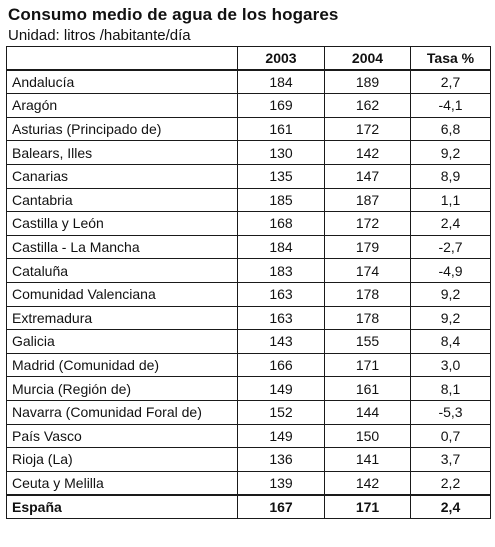 This screenshot has width=495, height=547. I want to click on table-row: Castilla - La Mancha 184 179 -2,7, so click(248, 247).